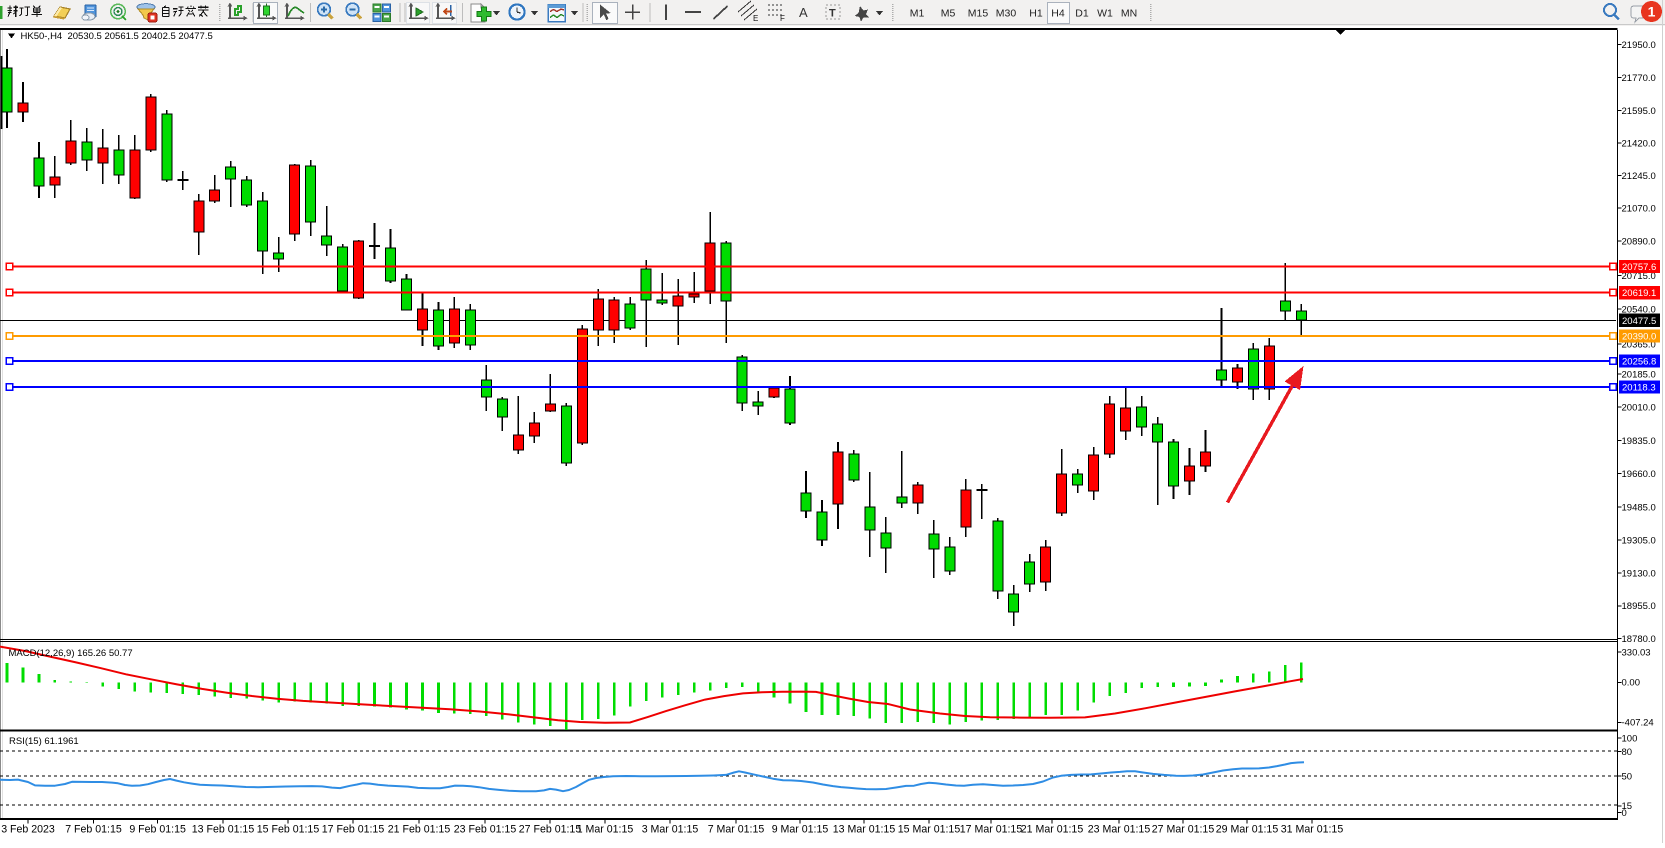  What do you see at coordinates (1639, 361) in the screenshot?
I see `svg-text: 20256.8` at bounding box center [1639, 361].